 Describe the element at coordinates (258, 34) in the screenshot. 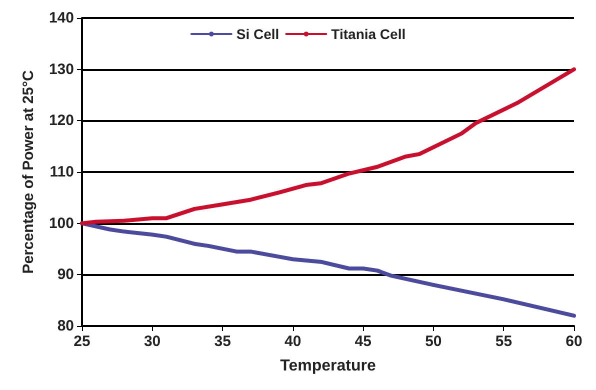

I see `legend-label: Si Cell` at that location.